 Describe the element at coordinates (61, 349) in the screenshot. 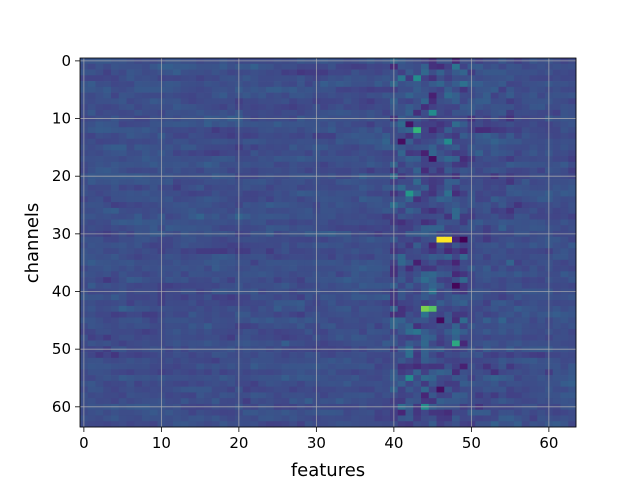

I see `y-tick-label: 50` at that location.